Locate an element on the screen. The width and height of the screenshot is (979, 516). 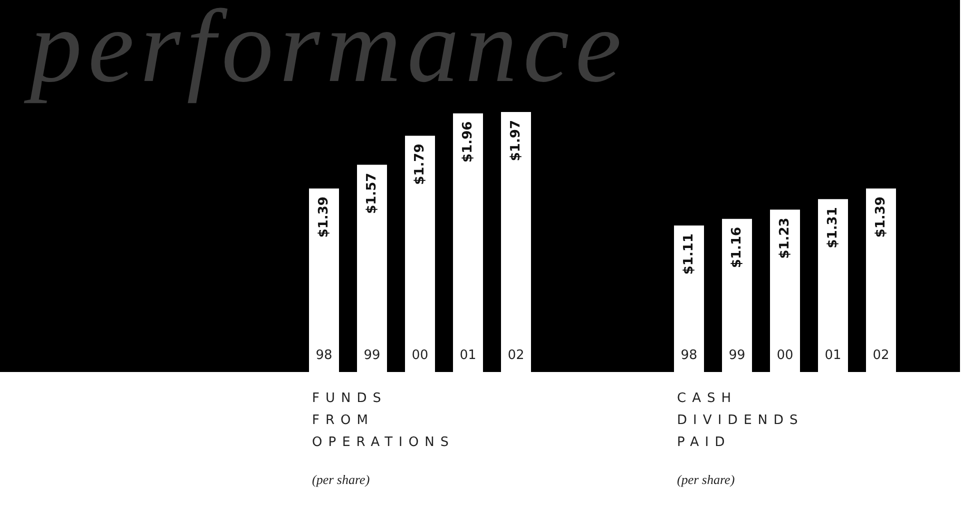
data-label: $1.16 is located at coordinates (737, 247).